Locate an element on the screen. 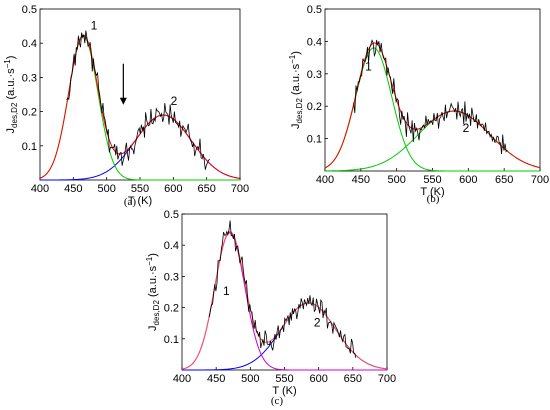  panel-label: (a) is located at coordinates (130, 202).